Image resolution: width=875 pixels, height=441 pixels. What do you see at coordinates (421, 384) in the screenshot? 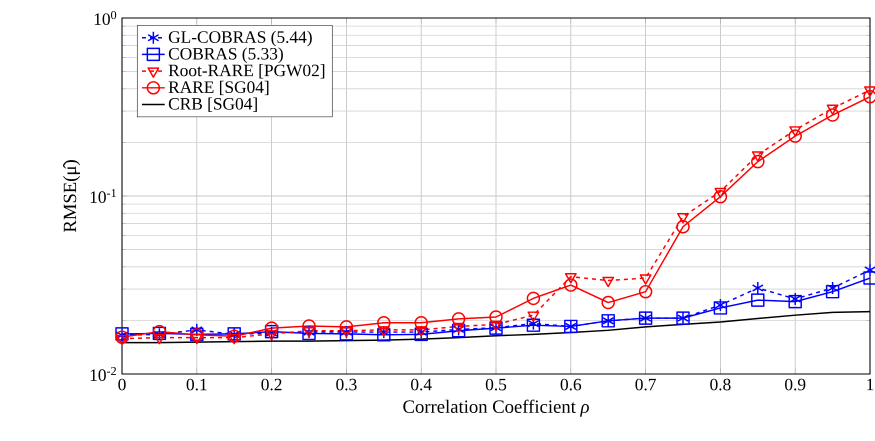
I see `x-tick-label: 0.4` at bounding box center [421, 384].